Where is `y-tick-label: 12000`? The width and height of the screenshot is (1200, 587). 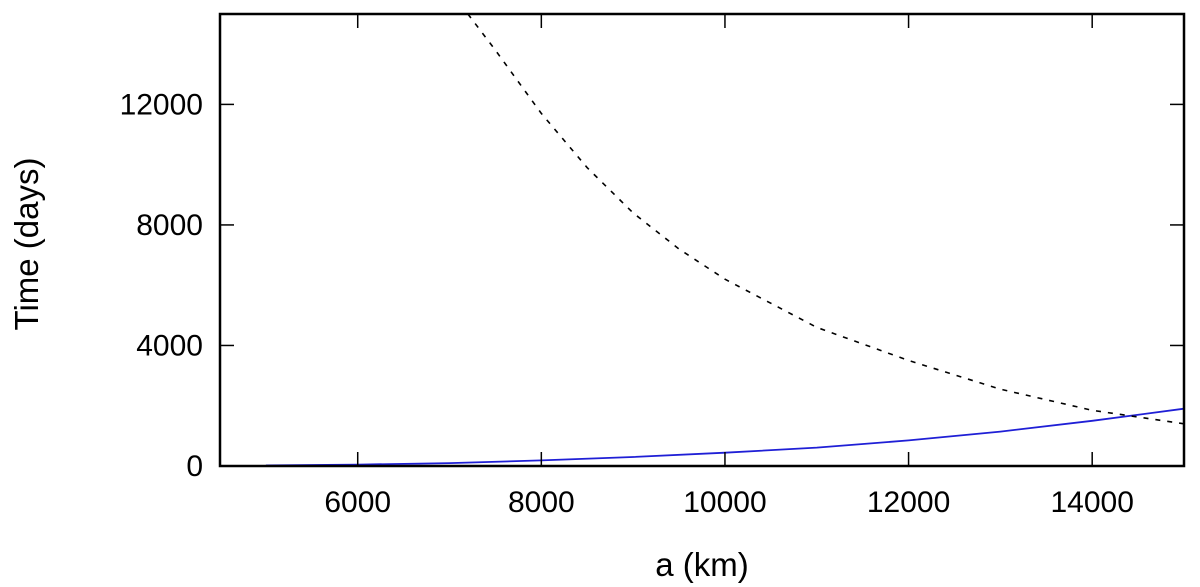
y-tick-label: 12000 is located at coordinates (161, 104).